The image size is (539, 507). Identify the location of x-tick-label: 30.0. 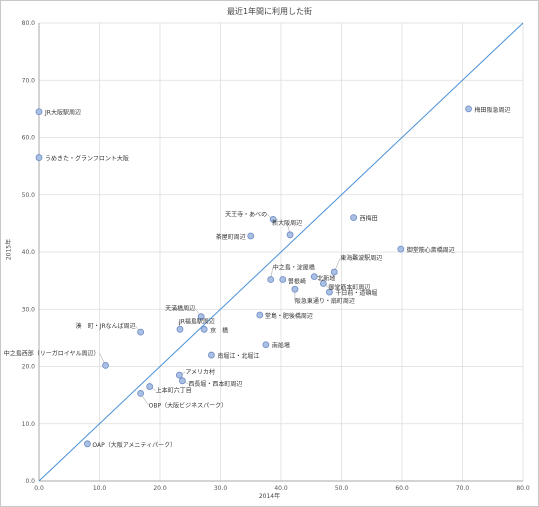
(221, 488).